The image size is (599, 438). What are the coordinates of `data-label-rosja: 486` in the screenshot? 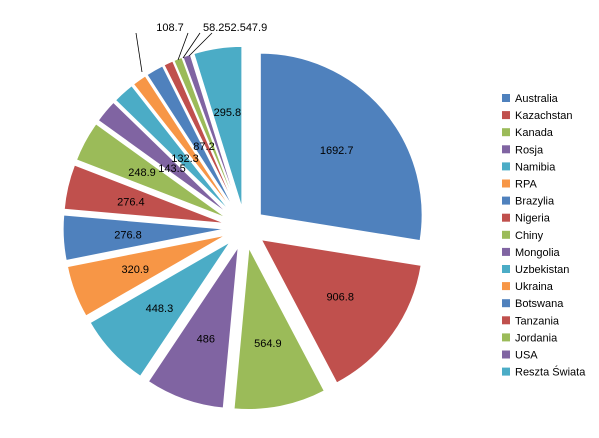 It's located at (206, 339).